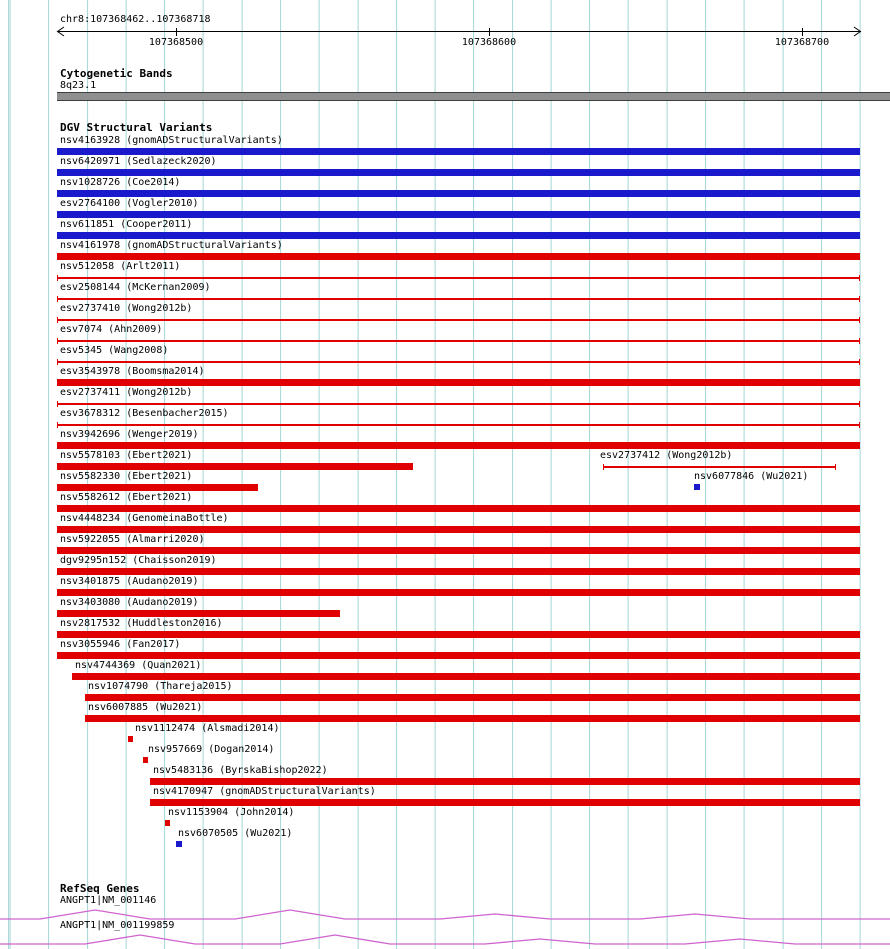 The image size is (890, 949). Describe the element at coordinates (117, 925) in the screenshot. I see `gene-label: ANGPT1|NM_001199859` at that location.